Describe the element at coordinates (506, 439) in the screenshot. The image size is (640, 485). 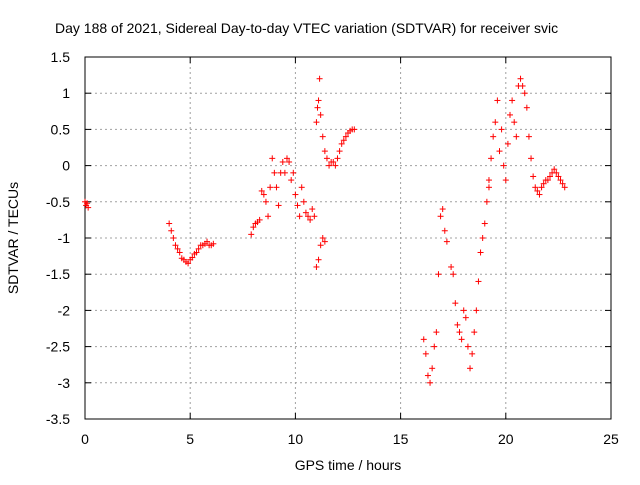
I see `x-tick-label: 20` at that location.